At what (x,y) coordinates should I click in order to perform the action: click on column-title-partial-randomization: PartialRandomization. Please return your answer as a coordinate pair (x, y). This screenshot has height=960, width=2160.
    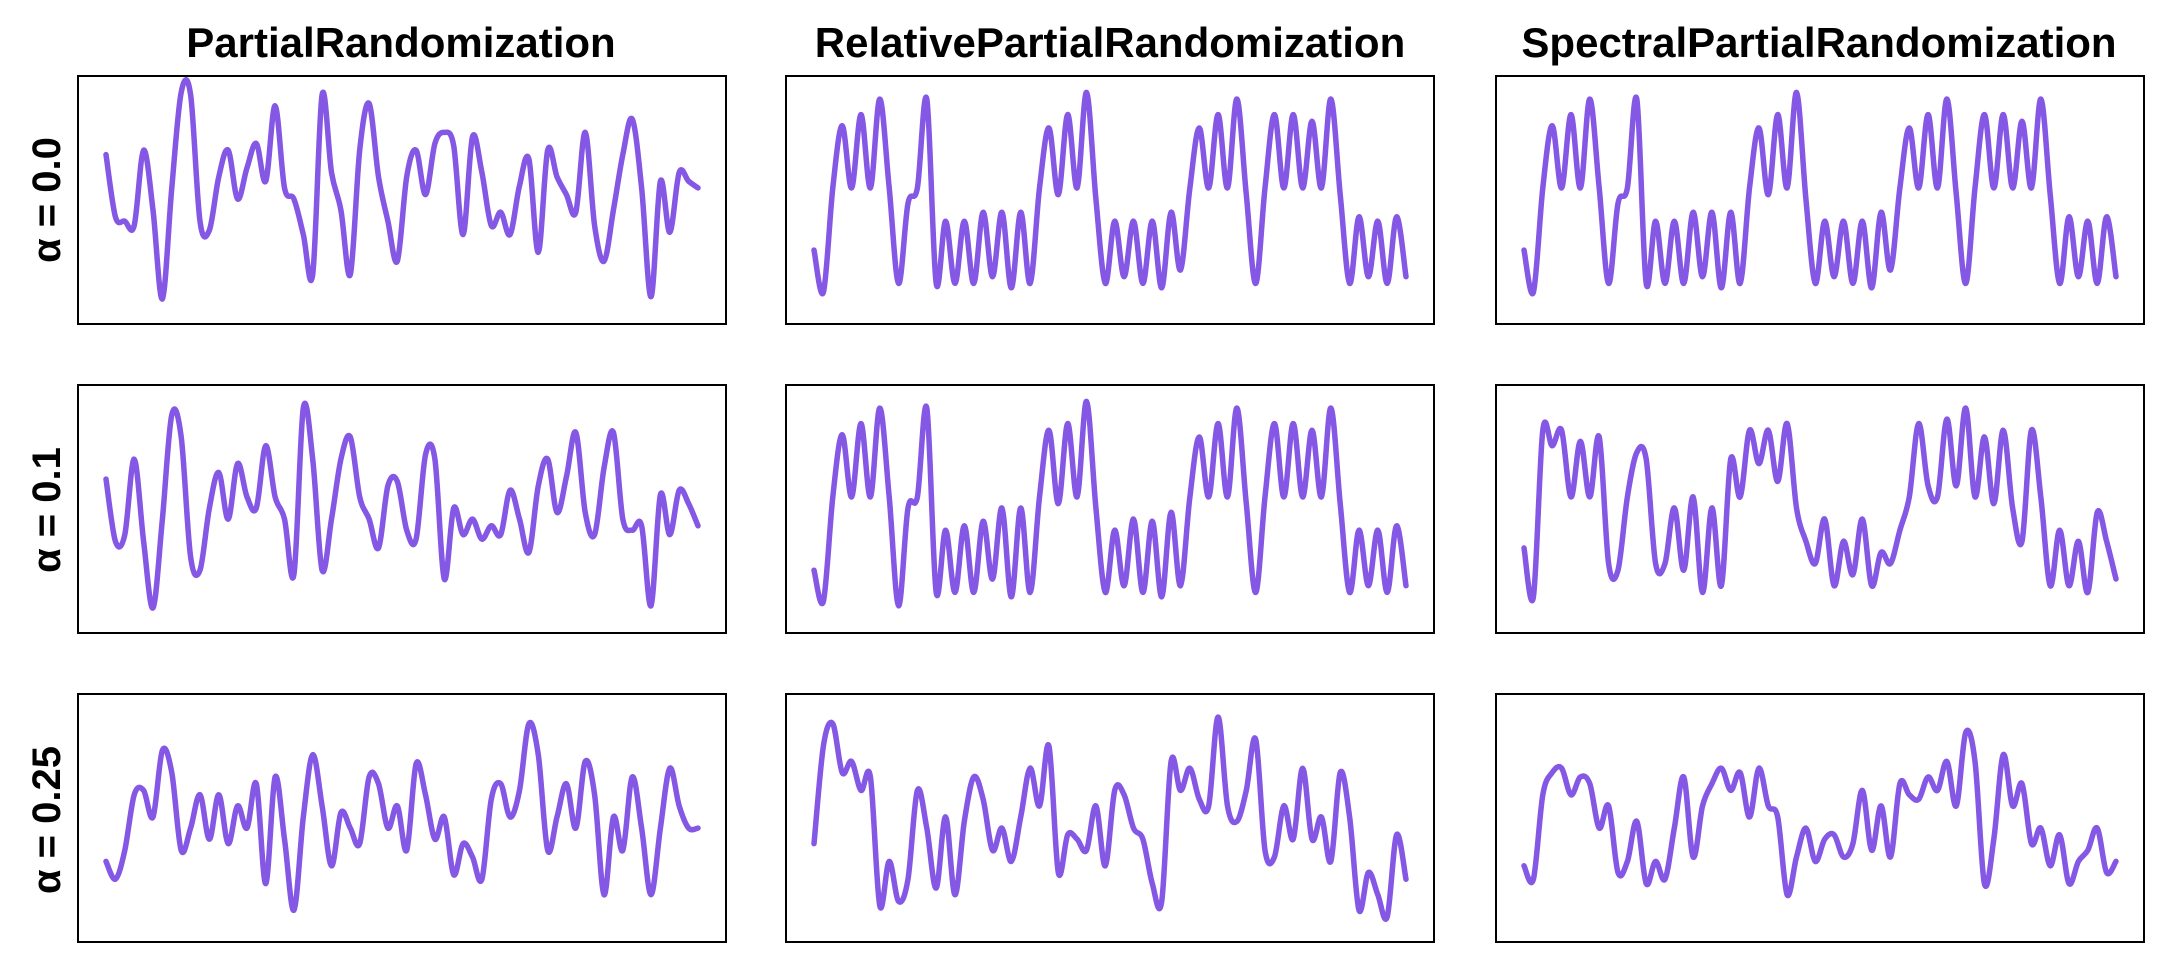
    Looking at the image, I should click on (400, 42).